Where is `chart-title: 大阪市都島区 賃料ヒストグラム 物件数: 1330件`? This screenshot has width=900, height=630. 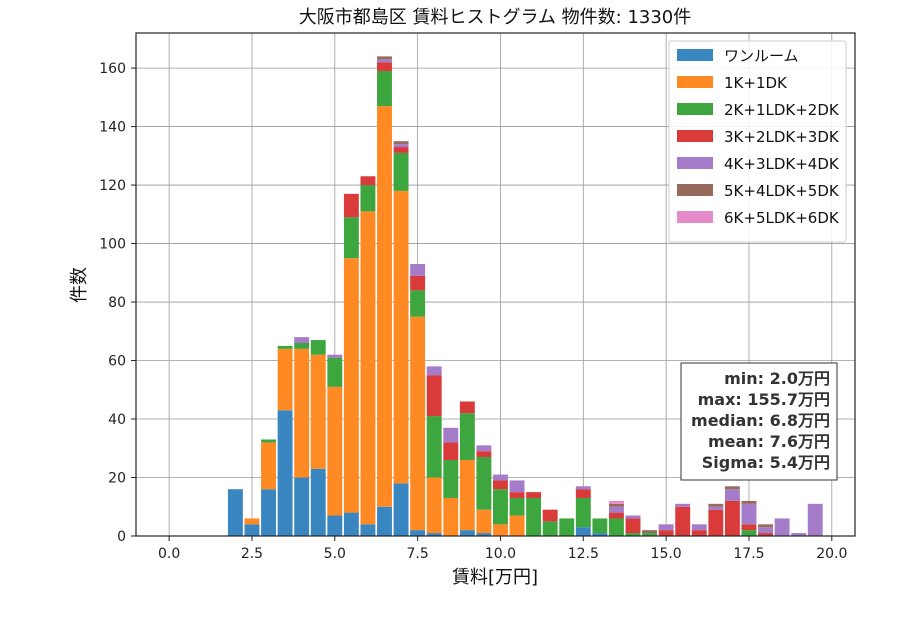
chart-title: 大阪市都島区 賃料ヒストグラム 物件数: 1330件 is located at coordinates (495, 17).